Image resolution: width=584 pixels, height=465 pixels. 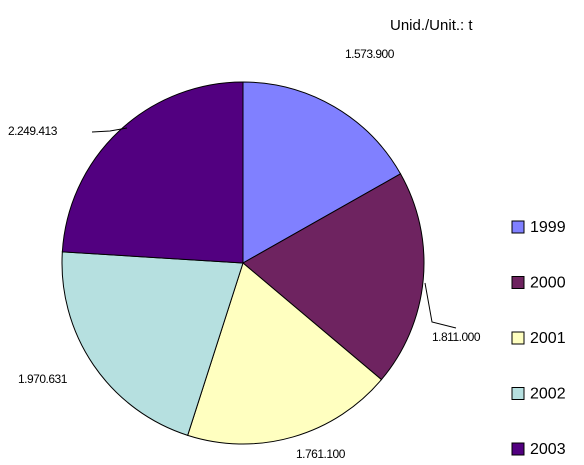 What do you see at coordinates (321, 454) in the screenshot?
I see `data-label: 1.761.100` at bounding box center [321, 454].